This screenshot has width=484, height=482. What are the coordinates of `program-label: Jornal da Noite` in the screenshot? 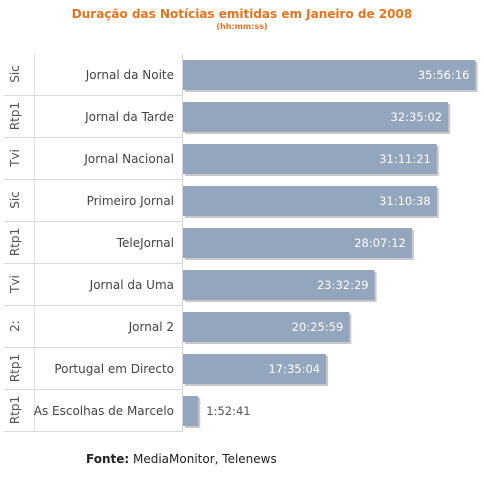 It's located at (129, 75).